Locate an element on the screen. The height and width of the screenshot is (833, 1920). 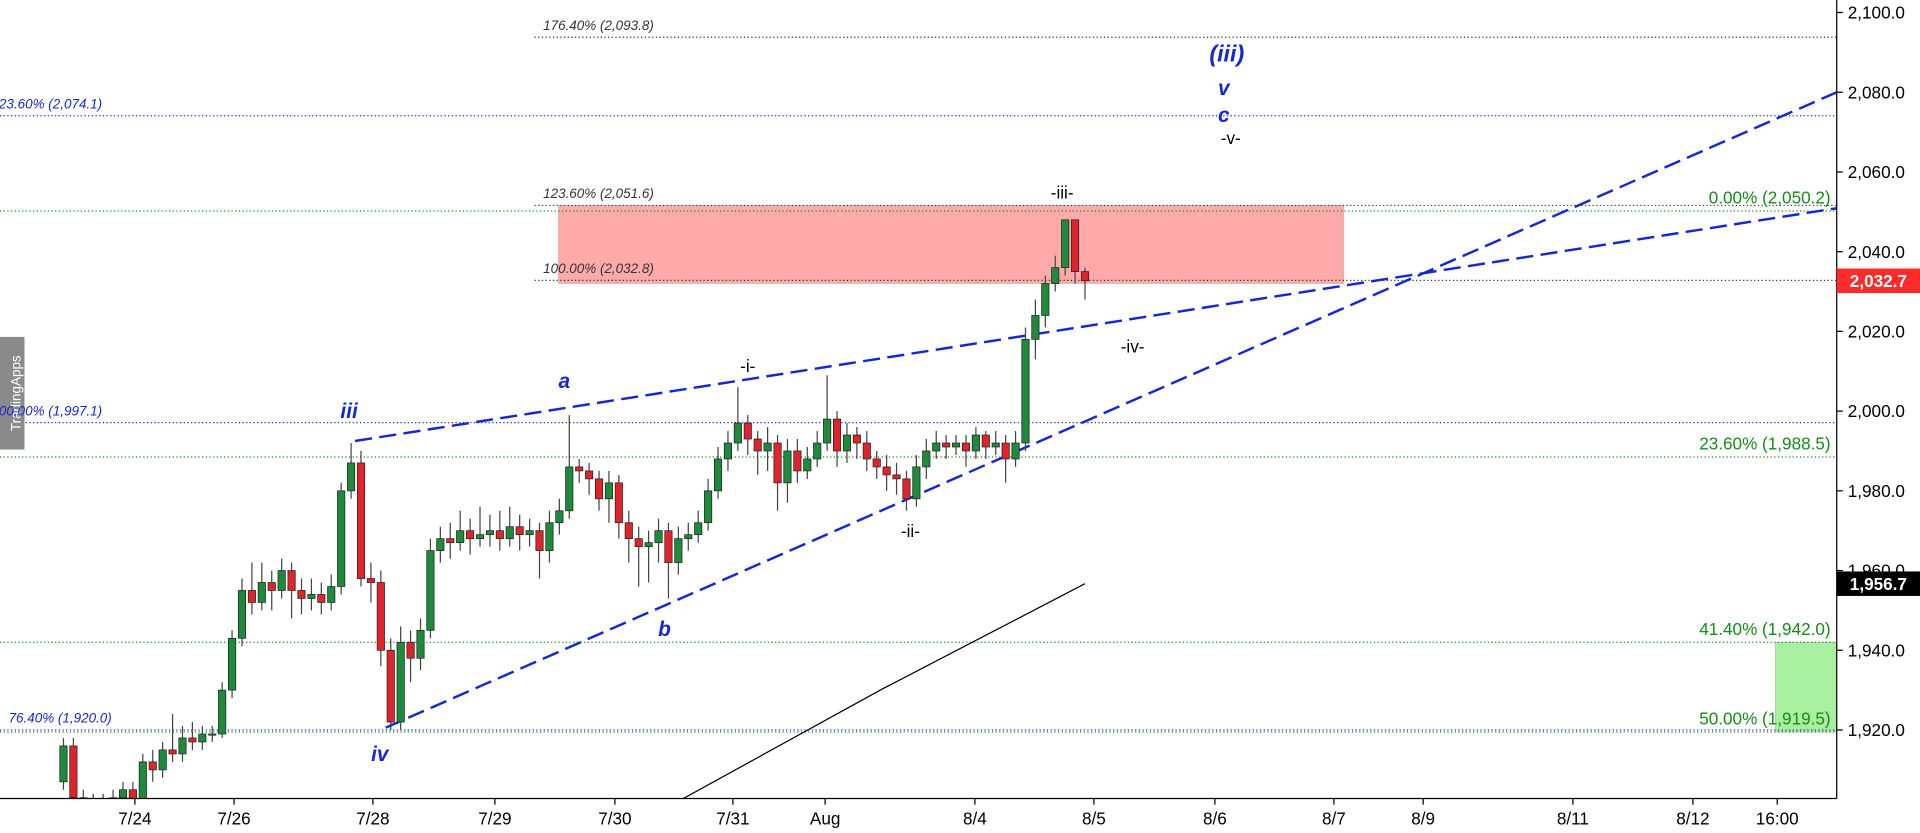
x-tick-label: 8/11 is located at coordinates (1573, 818).